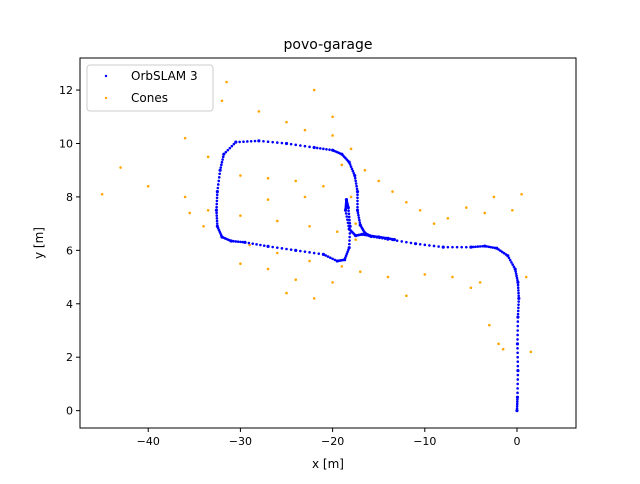  Describe the element at coordinates (106, 76) in the screenshot. I see `legend-marker-orbslam` at that location.